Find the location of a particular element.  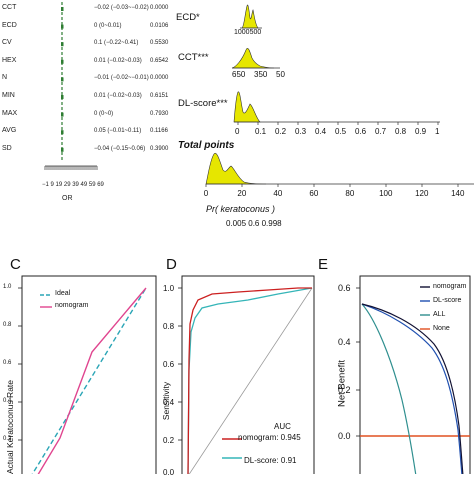

legend-nomogram: nomogram is located at coordinates (72, 305).